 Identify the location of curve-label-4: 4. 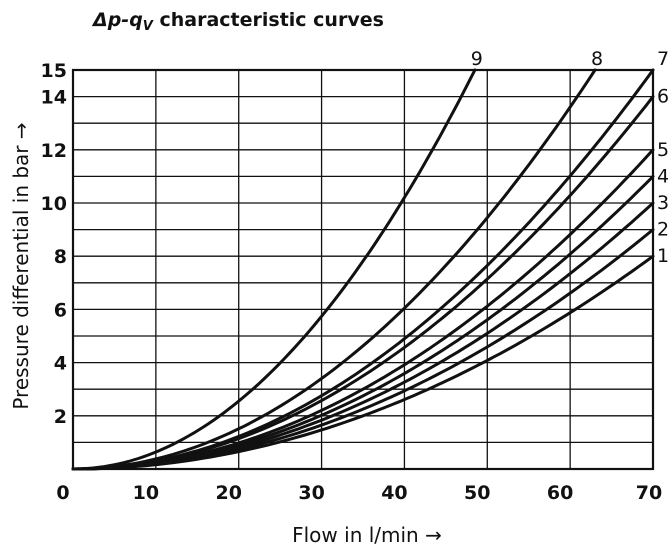
(663, 176).